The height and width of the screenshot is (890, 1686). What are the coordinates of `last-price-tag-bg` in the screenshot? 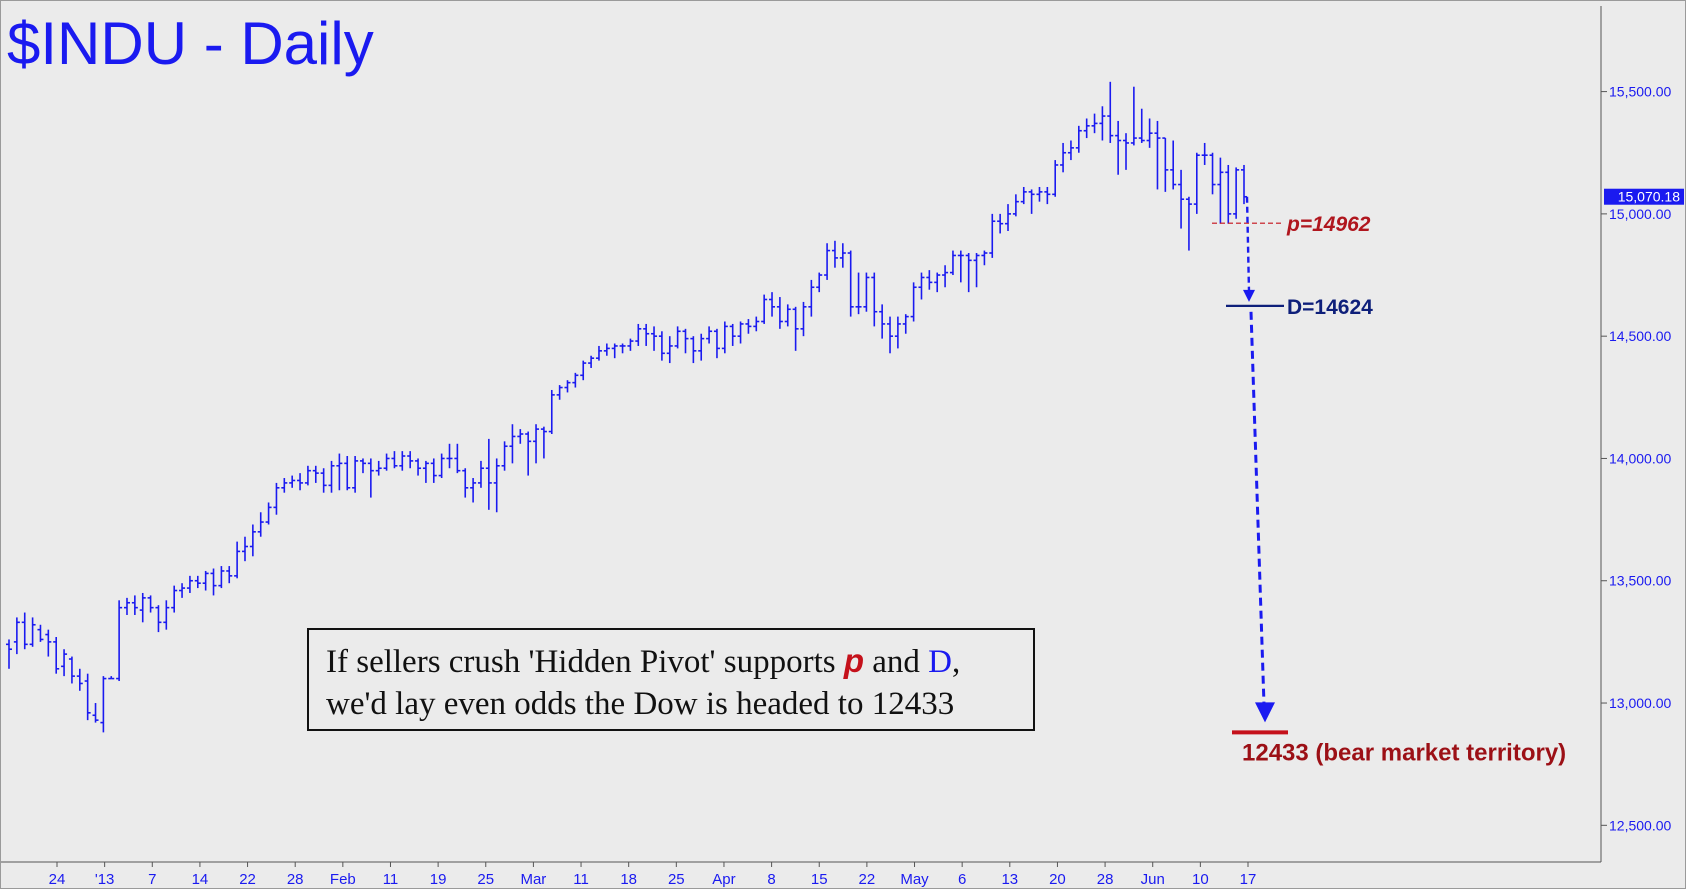 It's located at (1644, 196).